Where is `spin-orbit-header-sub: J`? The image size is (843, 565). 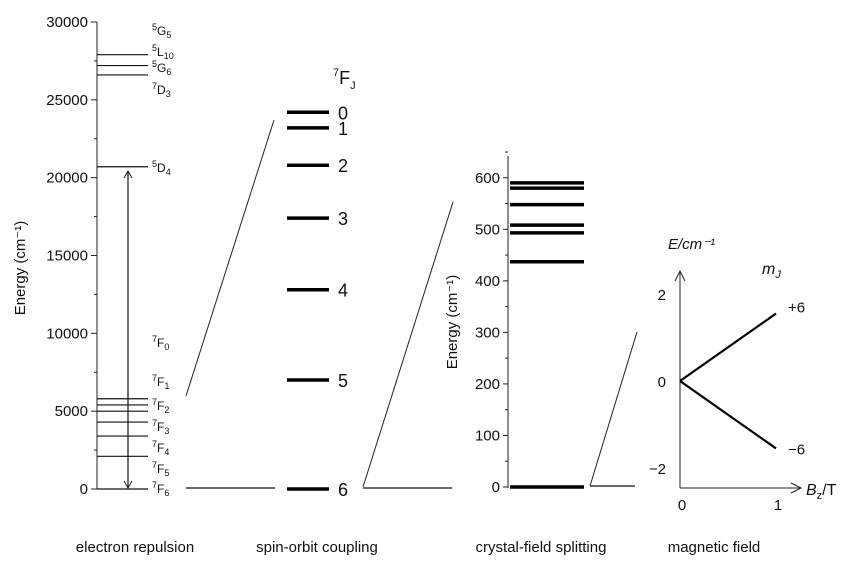
spin-orbit-header-sub: J is located at coordinates (353, 86).